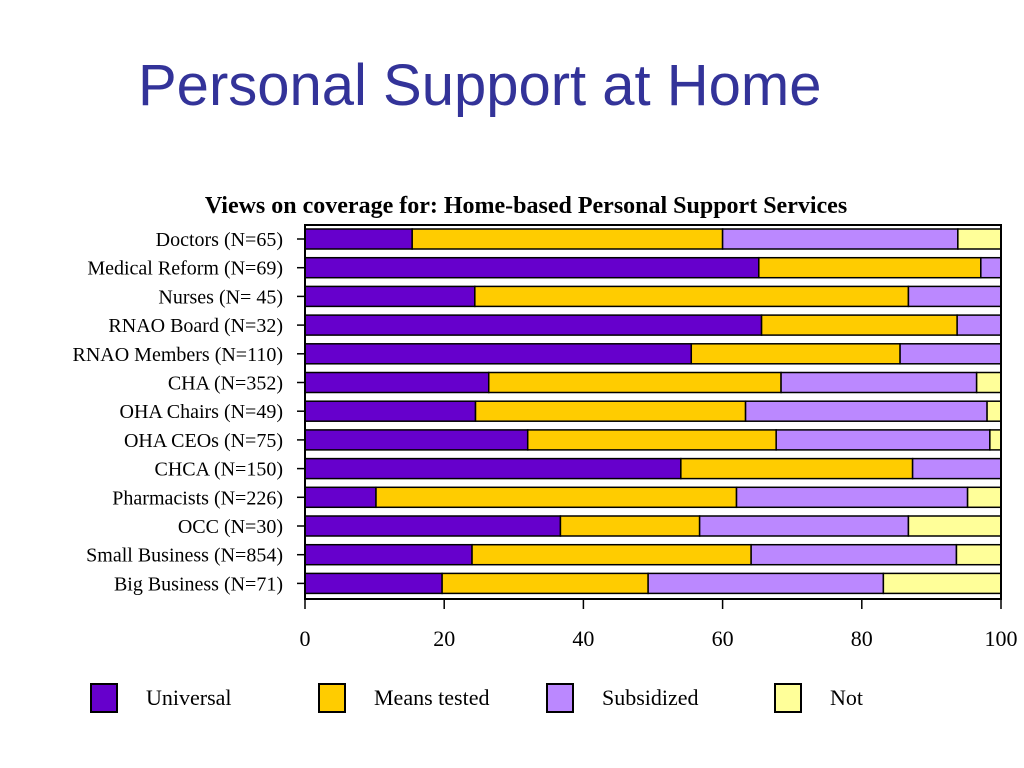  Describe the element at coordinates (185, 269) in the screenshot. I see `category-label: Medical Reform (N=69)` at that location.